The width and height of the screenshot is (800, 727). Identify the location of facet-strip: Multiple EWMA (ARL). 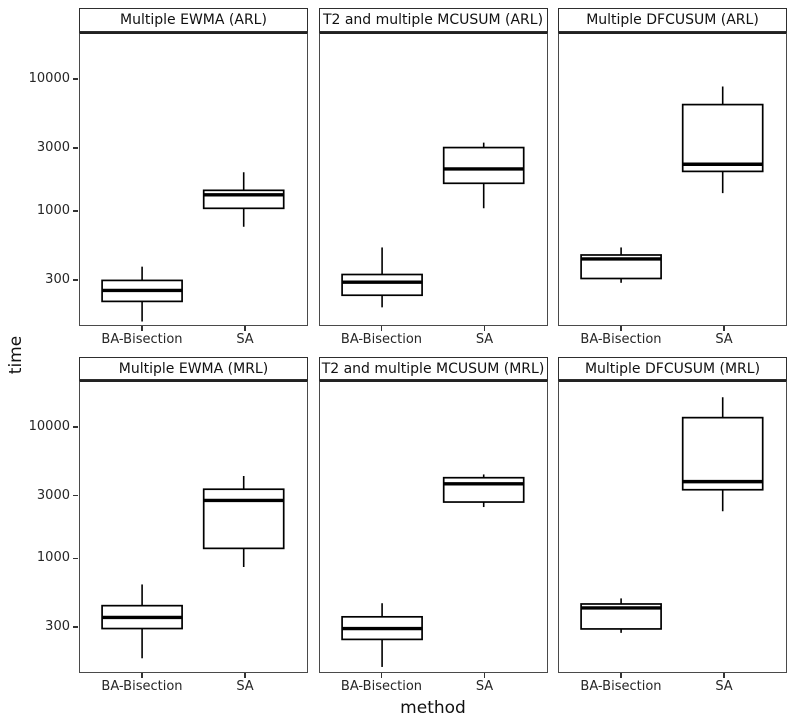
(193, 20).